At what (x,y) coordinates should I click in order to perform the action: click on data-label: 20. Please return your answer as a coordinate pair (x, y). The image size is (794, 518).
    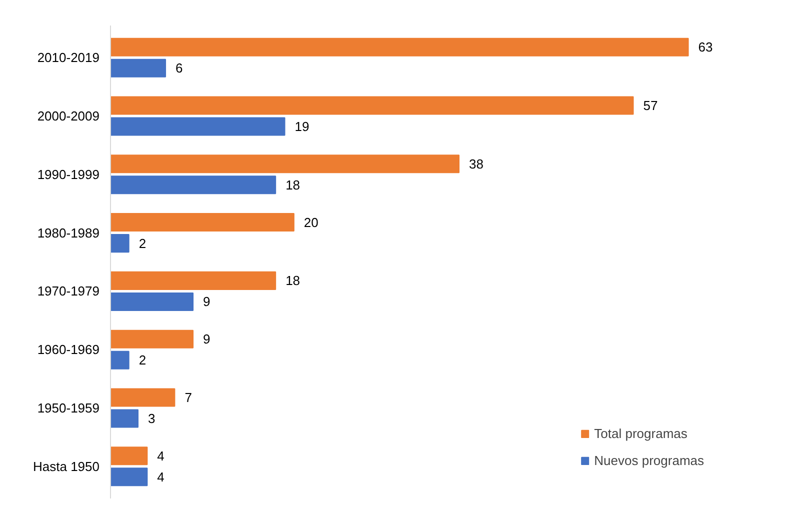
    Looking at the image, I should click on (311, 222).